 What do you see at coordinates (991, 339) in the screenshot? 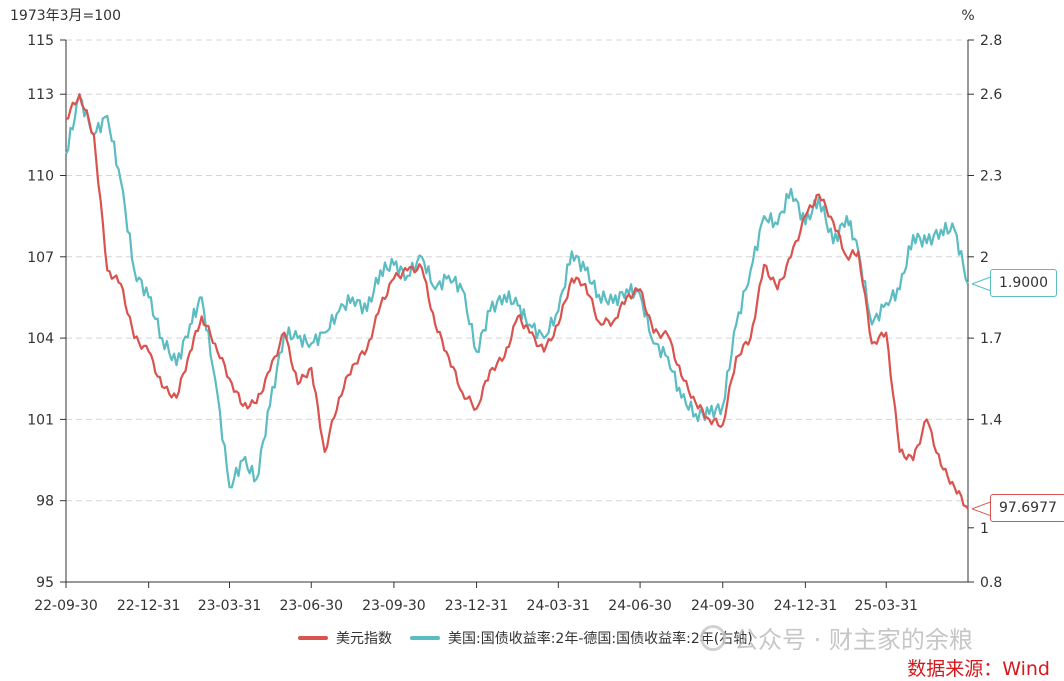
I see `right-tick-label: 1.7` at bounding box center [991, 339].